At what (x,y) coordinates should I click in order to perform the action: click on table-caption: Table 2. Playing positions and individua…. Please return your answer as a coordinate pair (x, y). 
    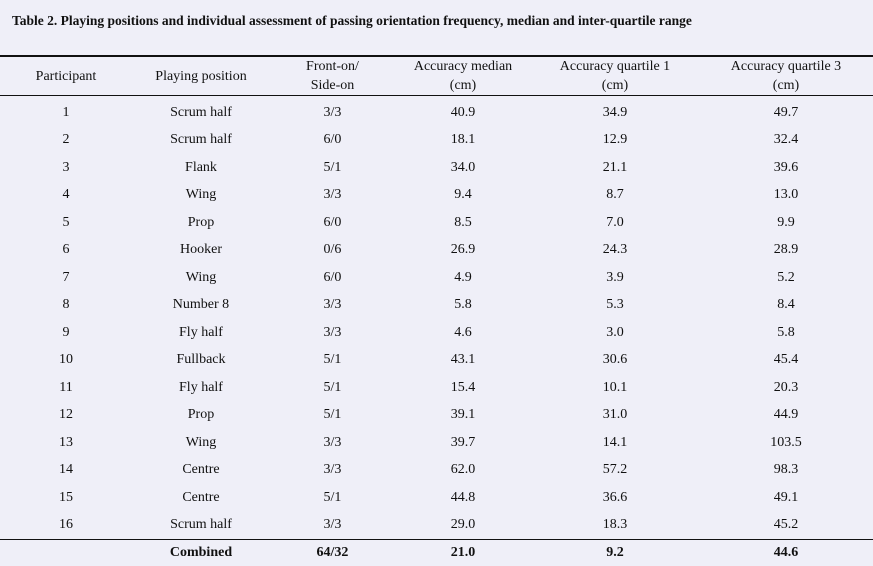
    Looking at the image, I should click on (437, 21).